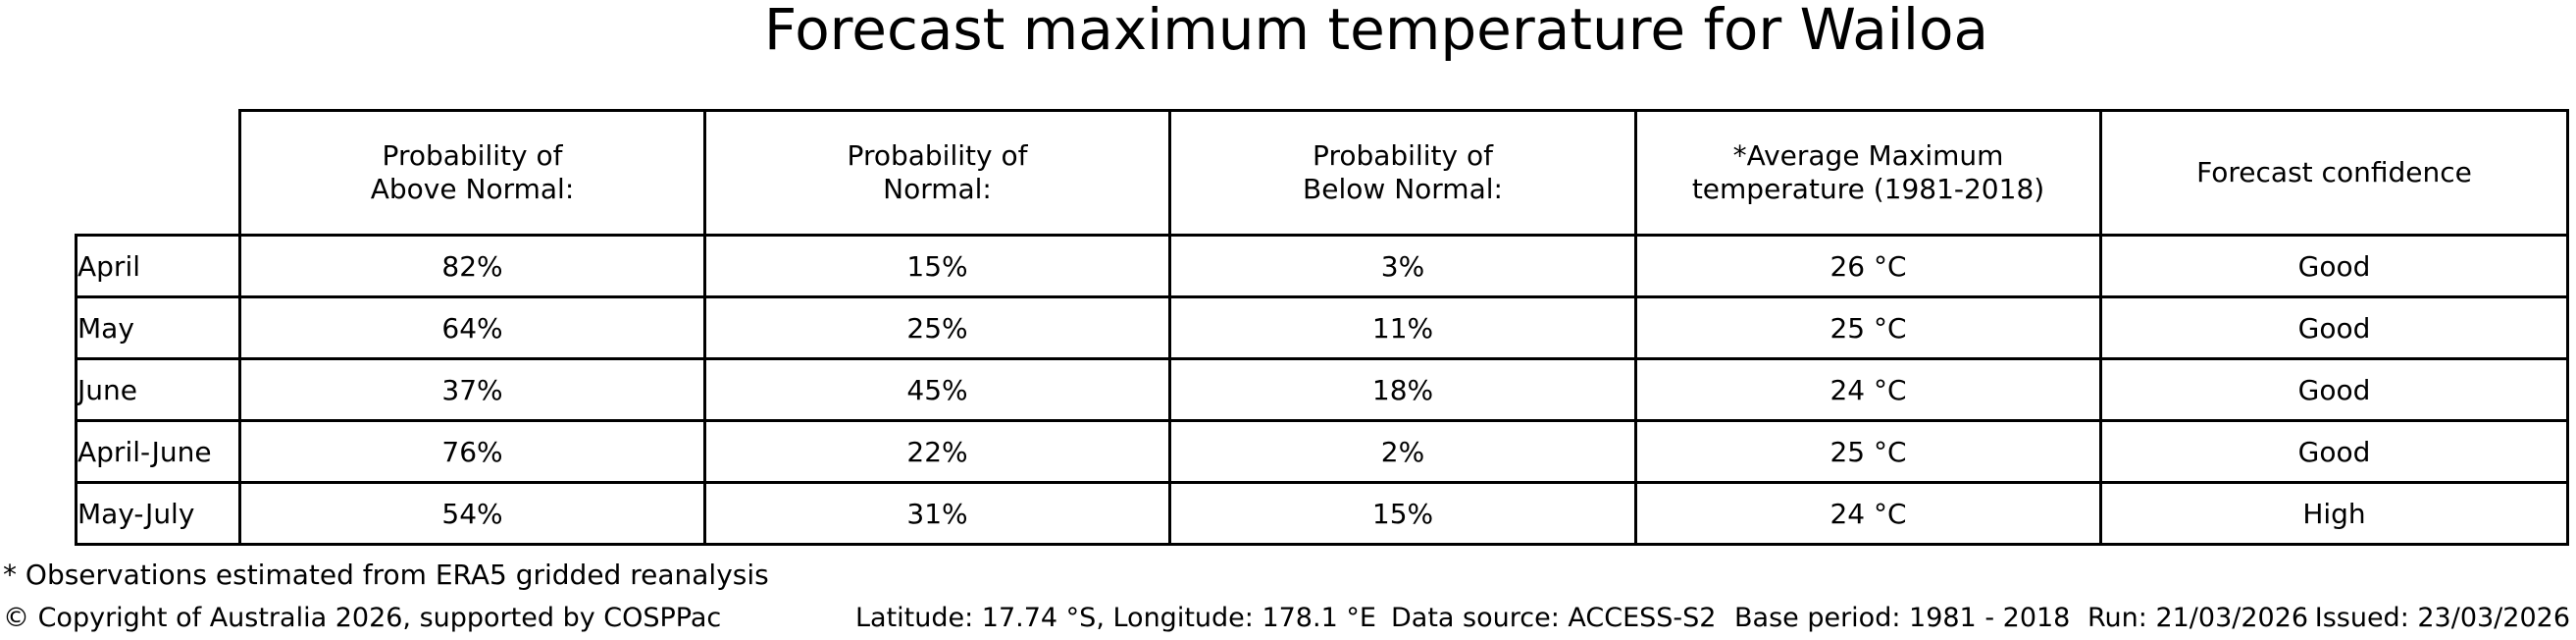 This screenshot has width=2576, height=640. I want to click on cell-below-normal: 3%, so click(1402, 266).